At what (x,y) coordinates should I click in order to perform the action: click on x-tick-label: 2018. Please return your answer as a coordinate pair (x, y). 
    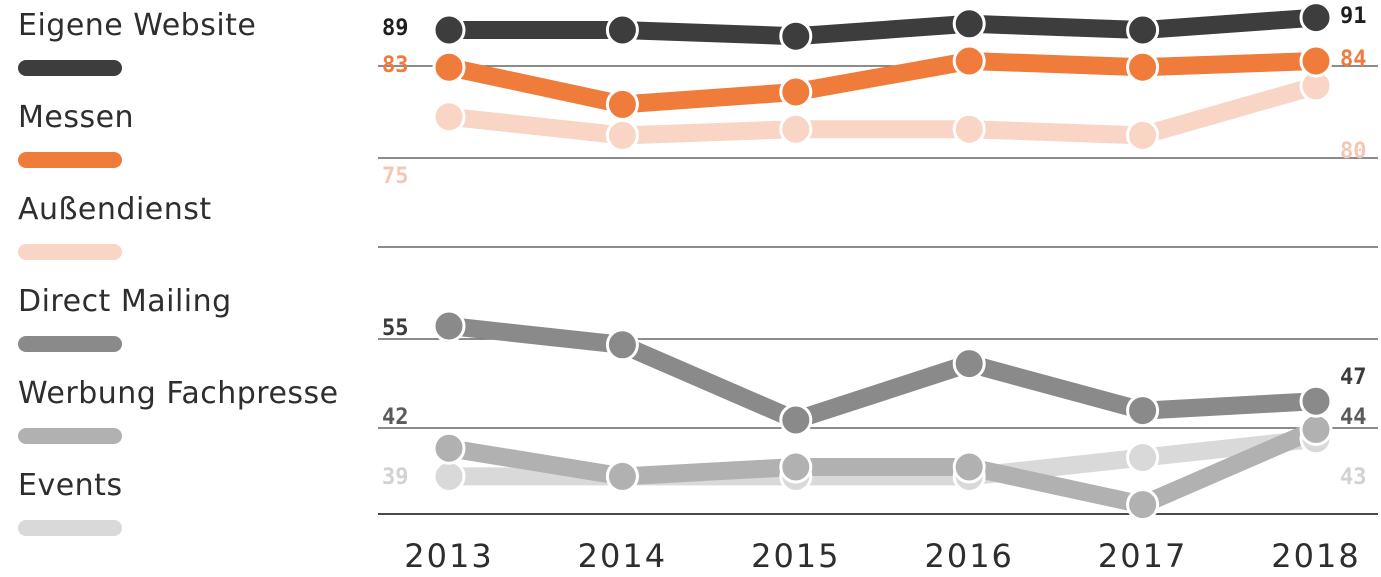
    Looking at the image, I should click on (1315, 556).